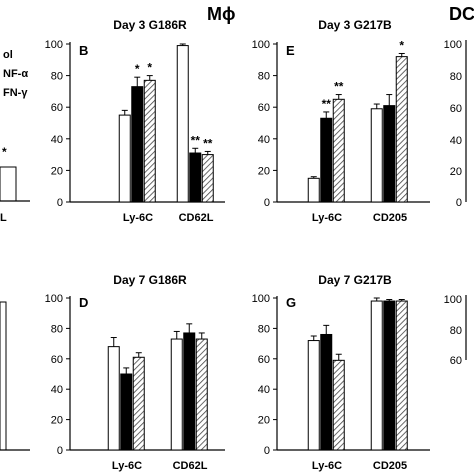  I want to click on legend-item-tnf: NF-α, so click(15, 74).